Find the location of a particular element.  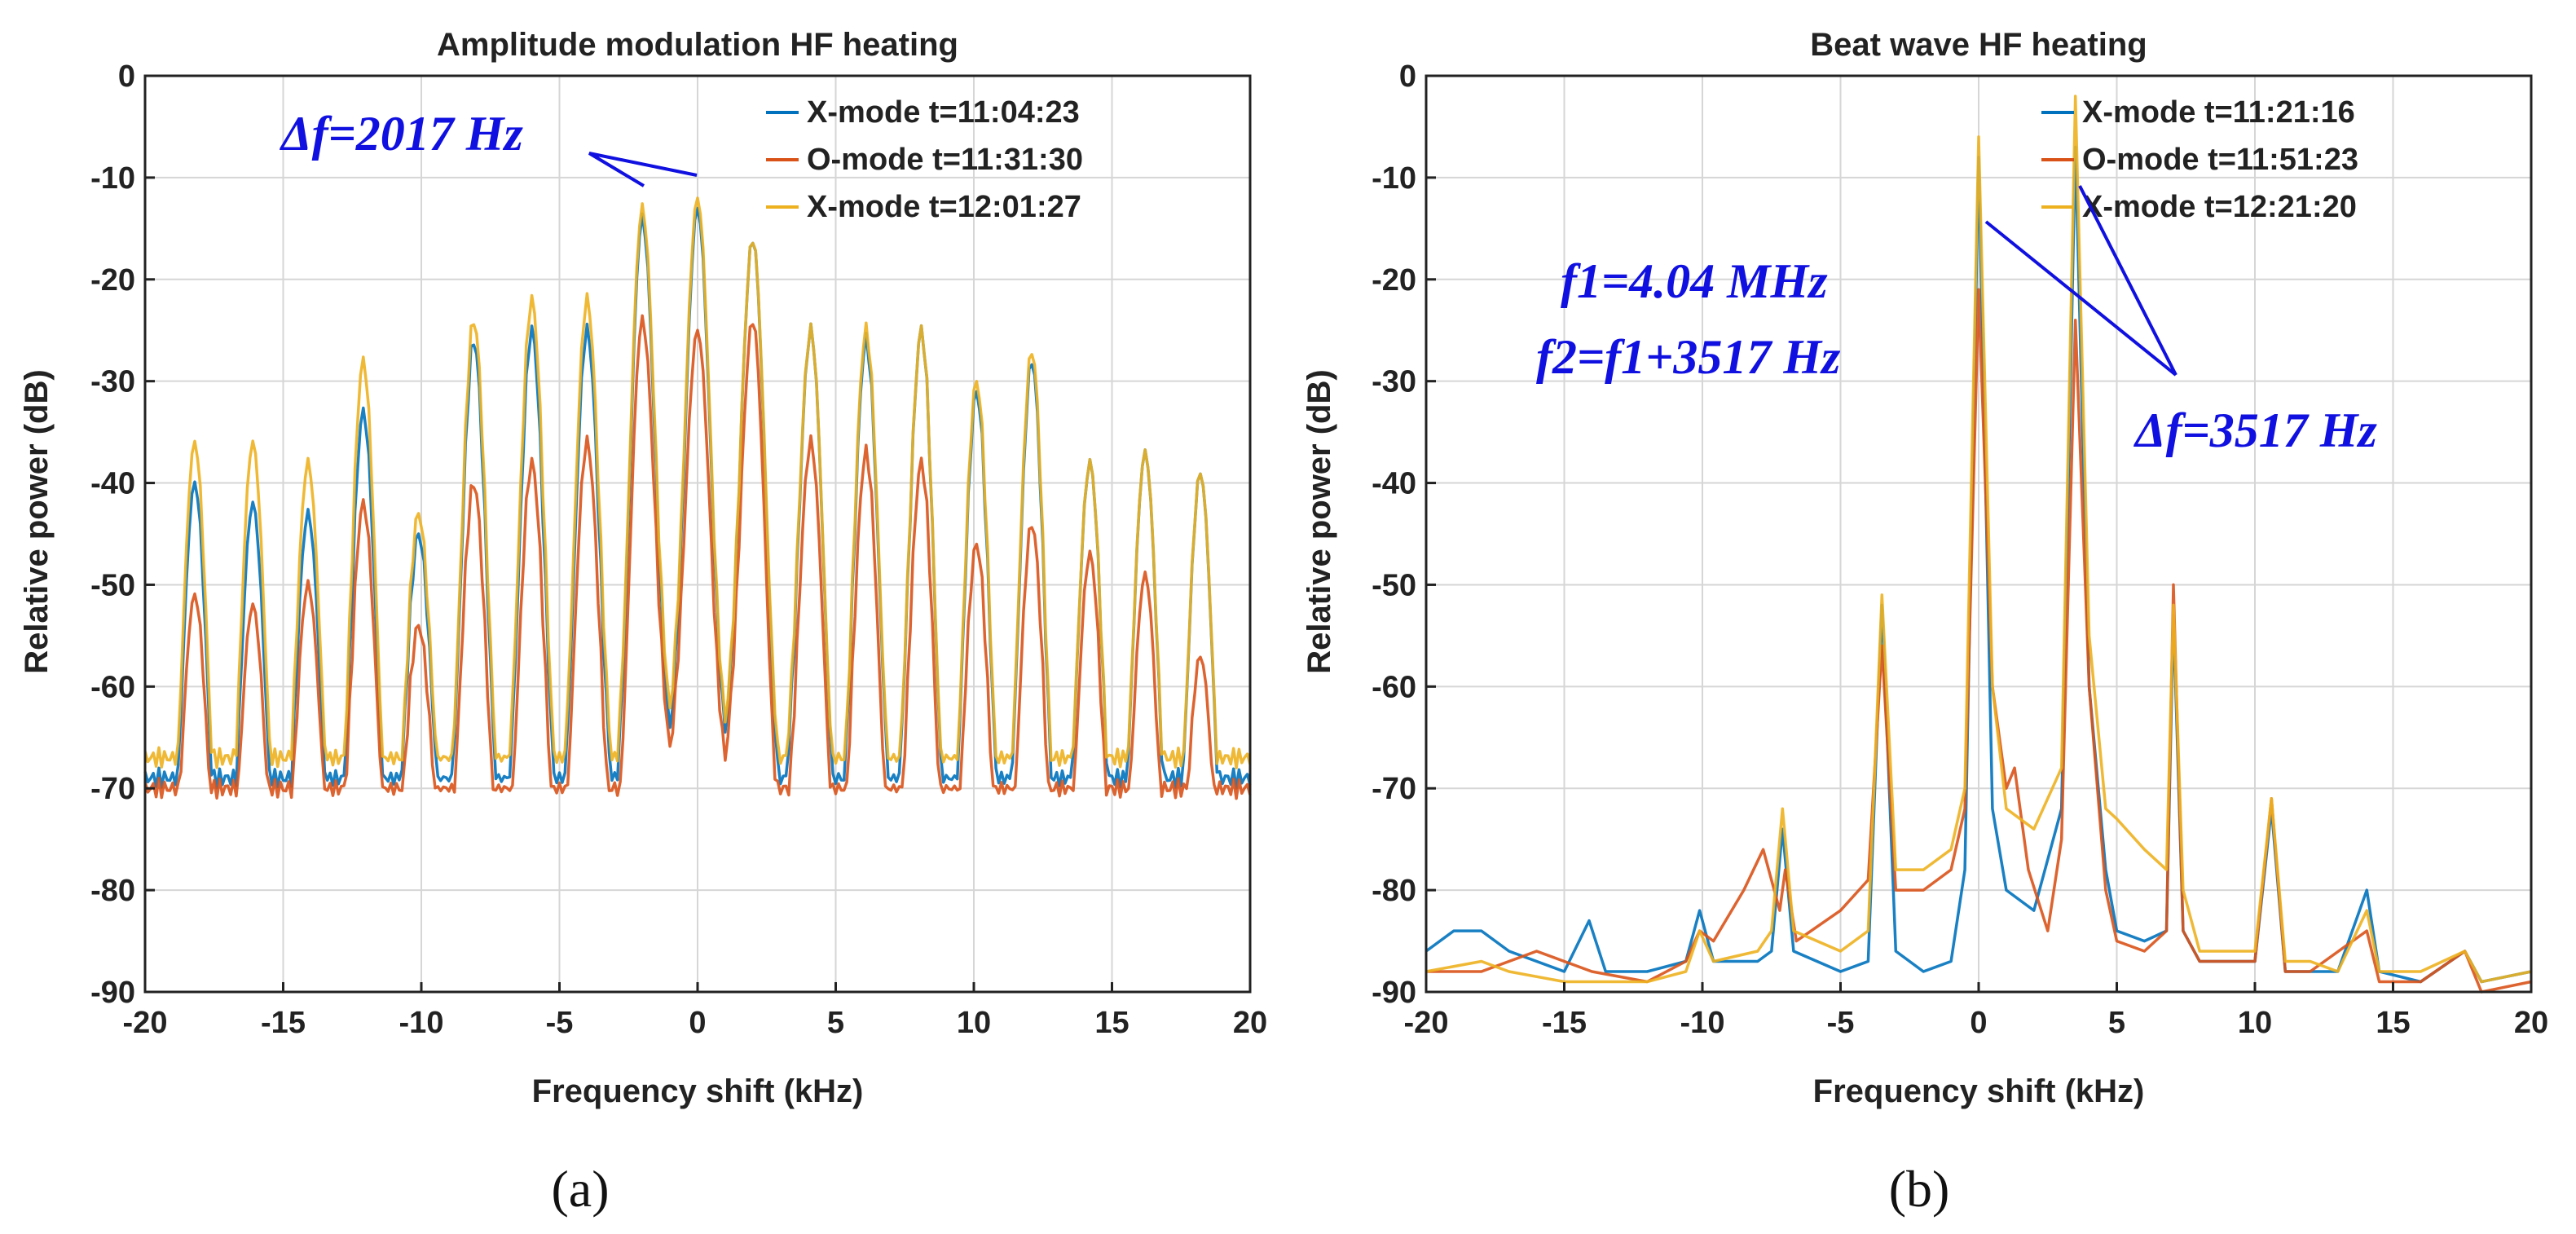

panel-b-ylabel: Relative power (dB) is located at coordinates (1319, 521).